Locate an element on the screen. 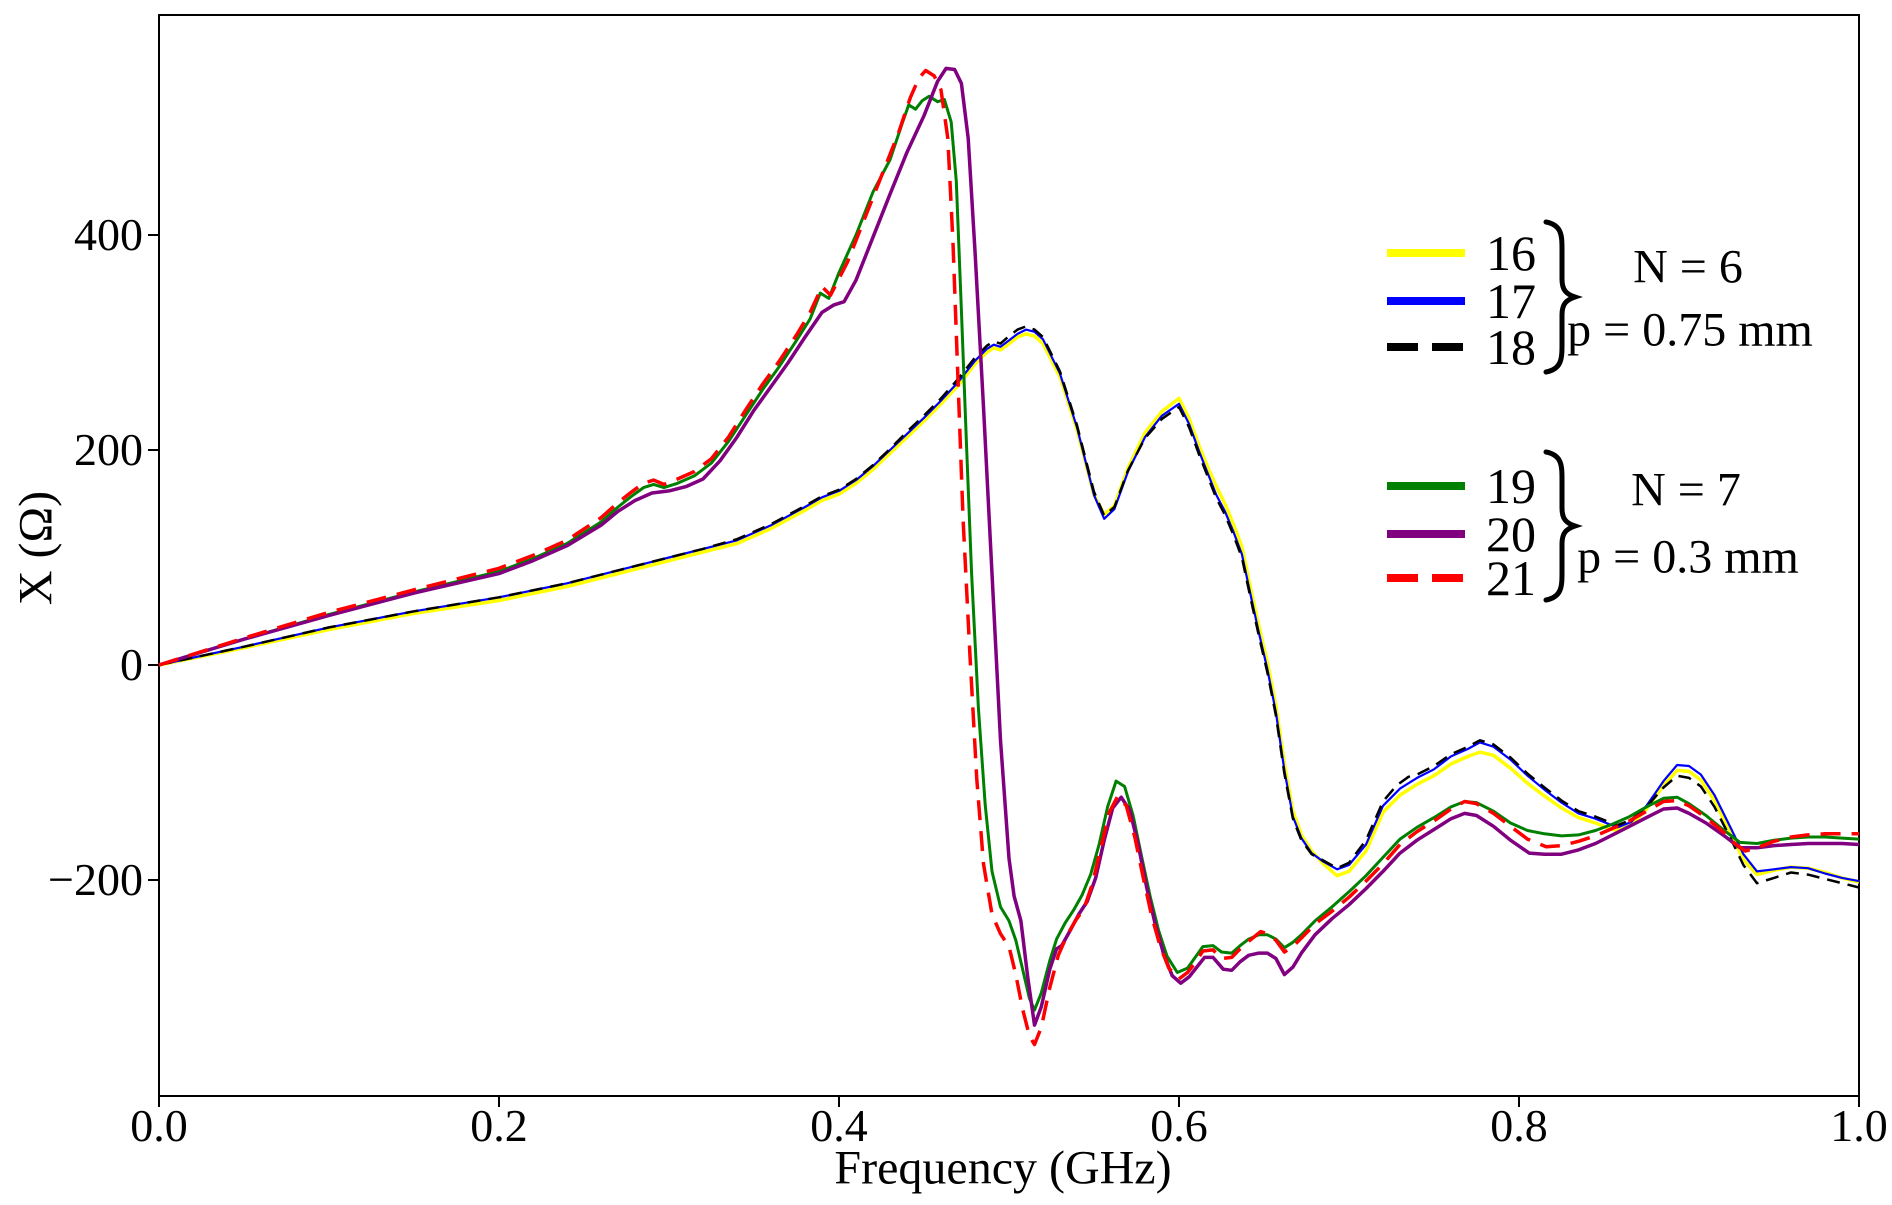 The image size is (1892, 1205). x-tick-label-0.8: 0.8 is located at coordinates (1519, 1125).